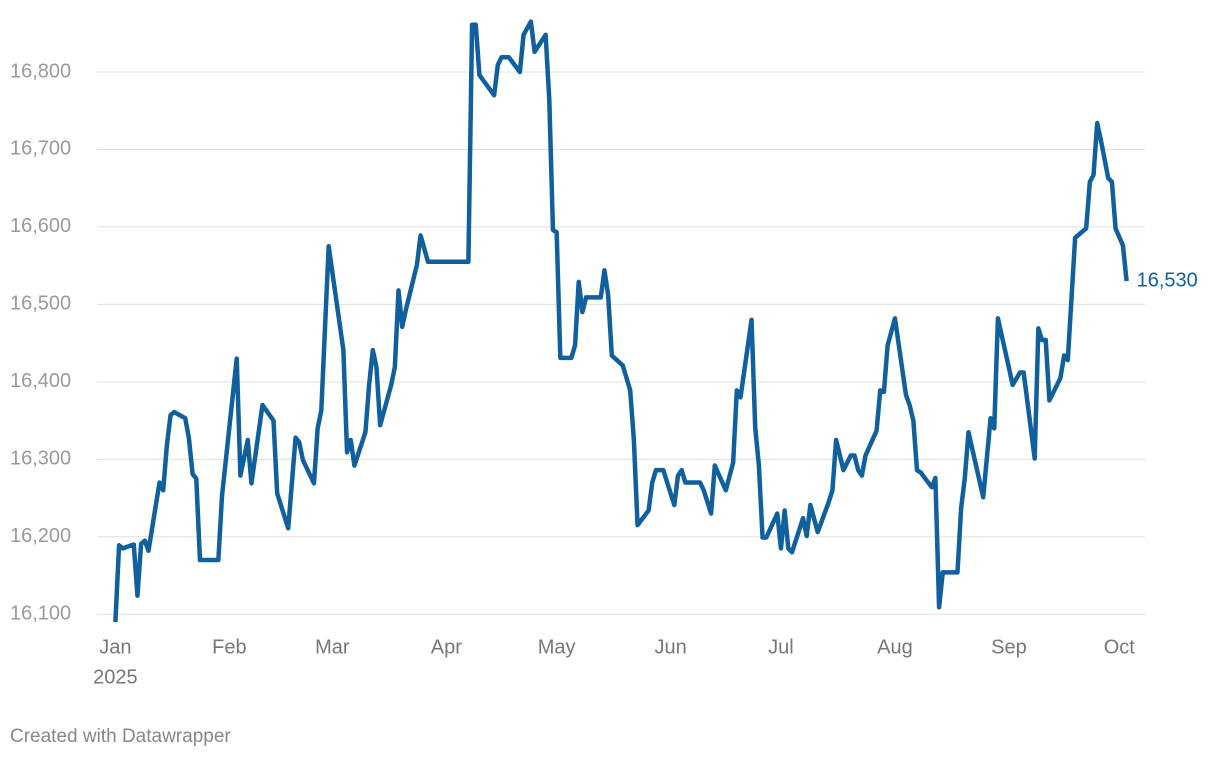 This screenshot has height=760, width=1220. I want to click on x-tick-label: Mar, so click(332, 647).